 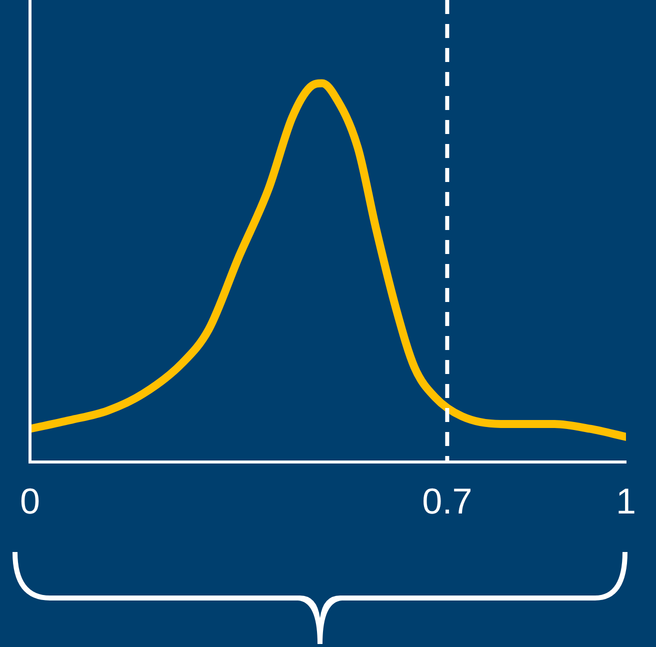 What do you see at coordinates (447, 501) in the screenshot?
I see `x-tick-label: 0.7` at bounding box center [447, 501].